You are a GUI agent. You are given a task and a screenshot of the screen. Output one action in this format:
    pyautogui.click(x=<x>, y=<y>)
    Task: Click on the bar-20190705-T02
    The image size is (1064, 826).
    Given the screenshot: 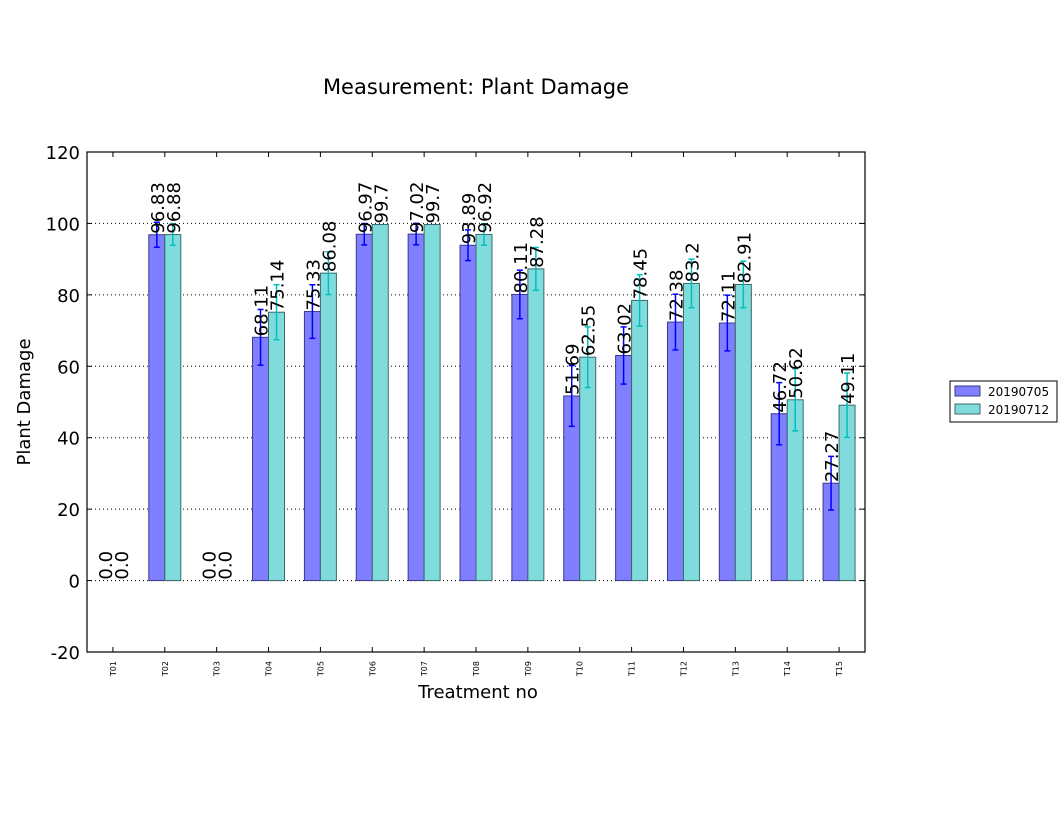 What is the action you would take?
    pyautogui.click(x=157, y=408)
    